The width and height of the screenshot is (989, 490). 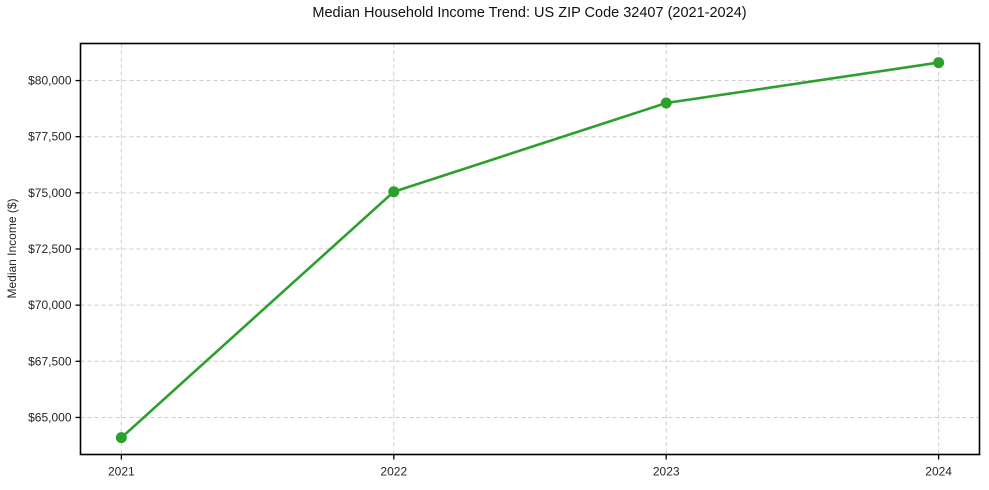 What do you see at coordinates (50, 417) in the screenshot?
I see `y-tick-label: $65,000` at bounding box center [50, 417].